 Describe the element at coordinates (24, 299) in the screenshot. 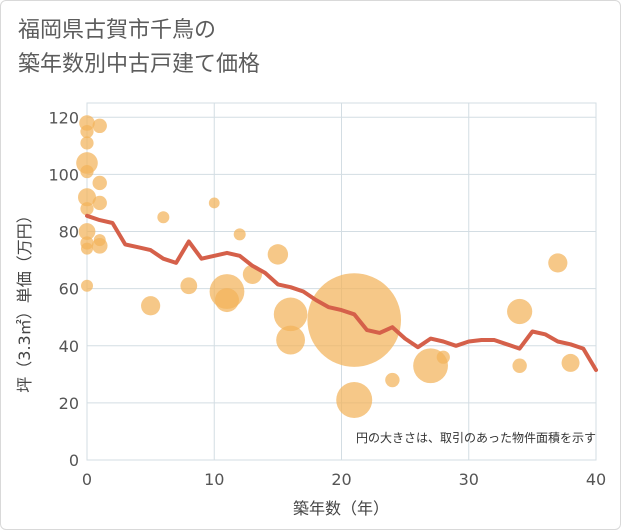

I see `y-axis-label: 坪（3.3㎡）単価（万円）` at that location.